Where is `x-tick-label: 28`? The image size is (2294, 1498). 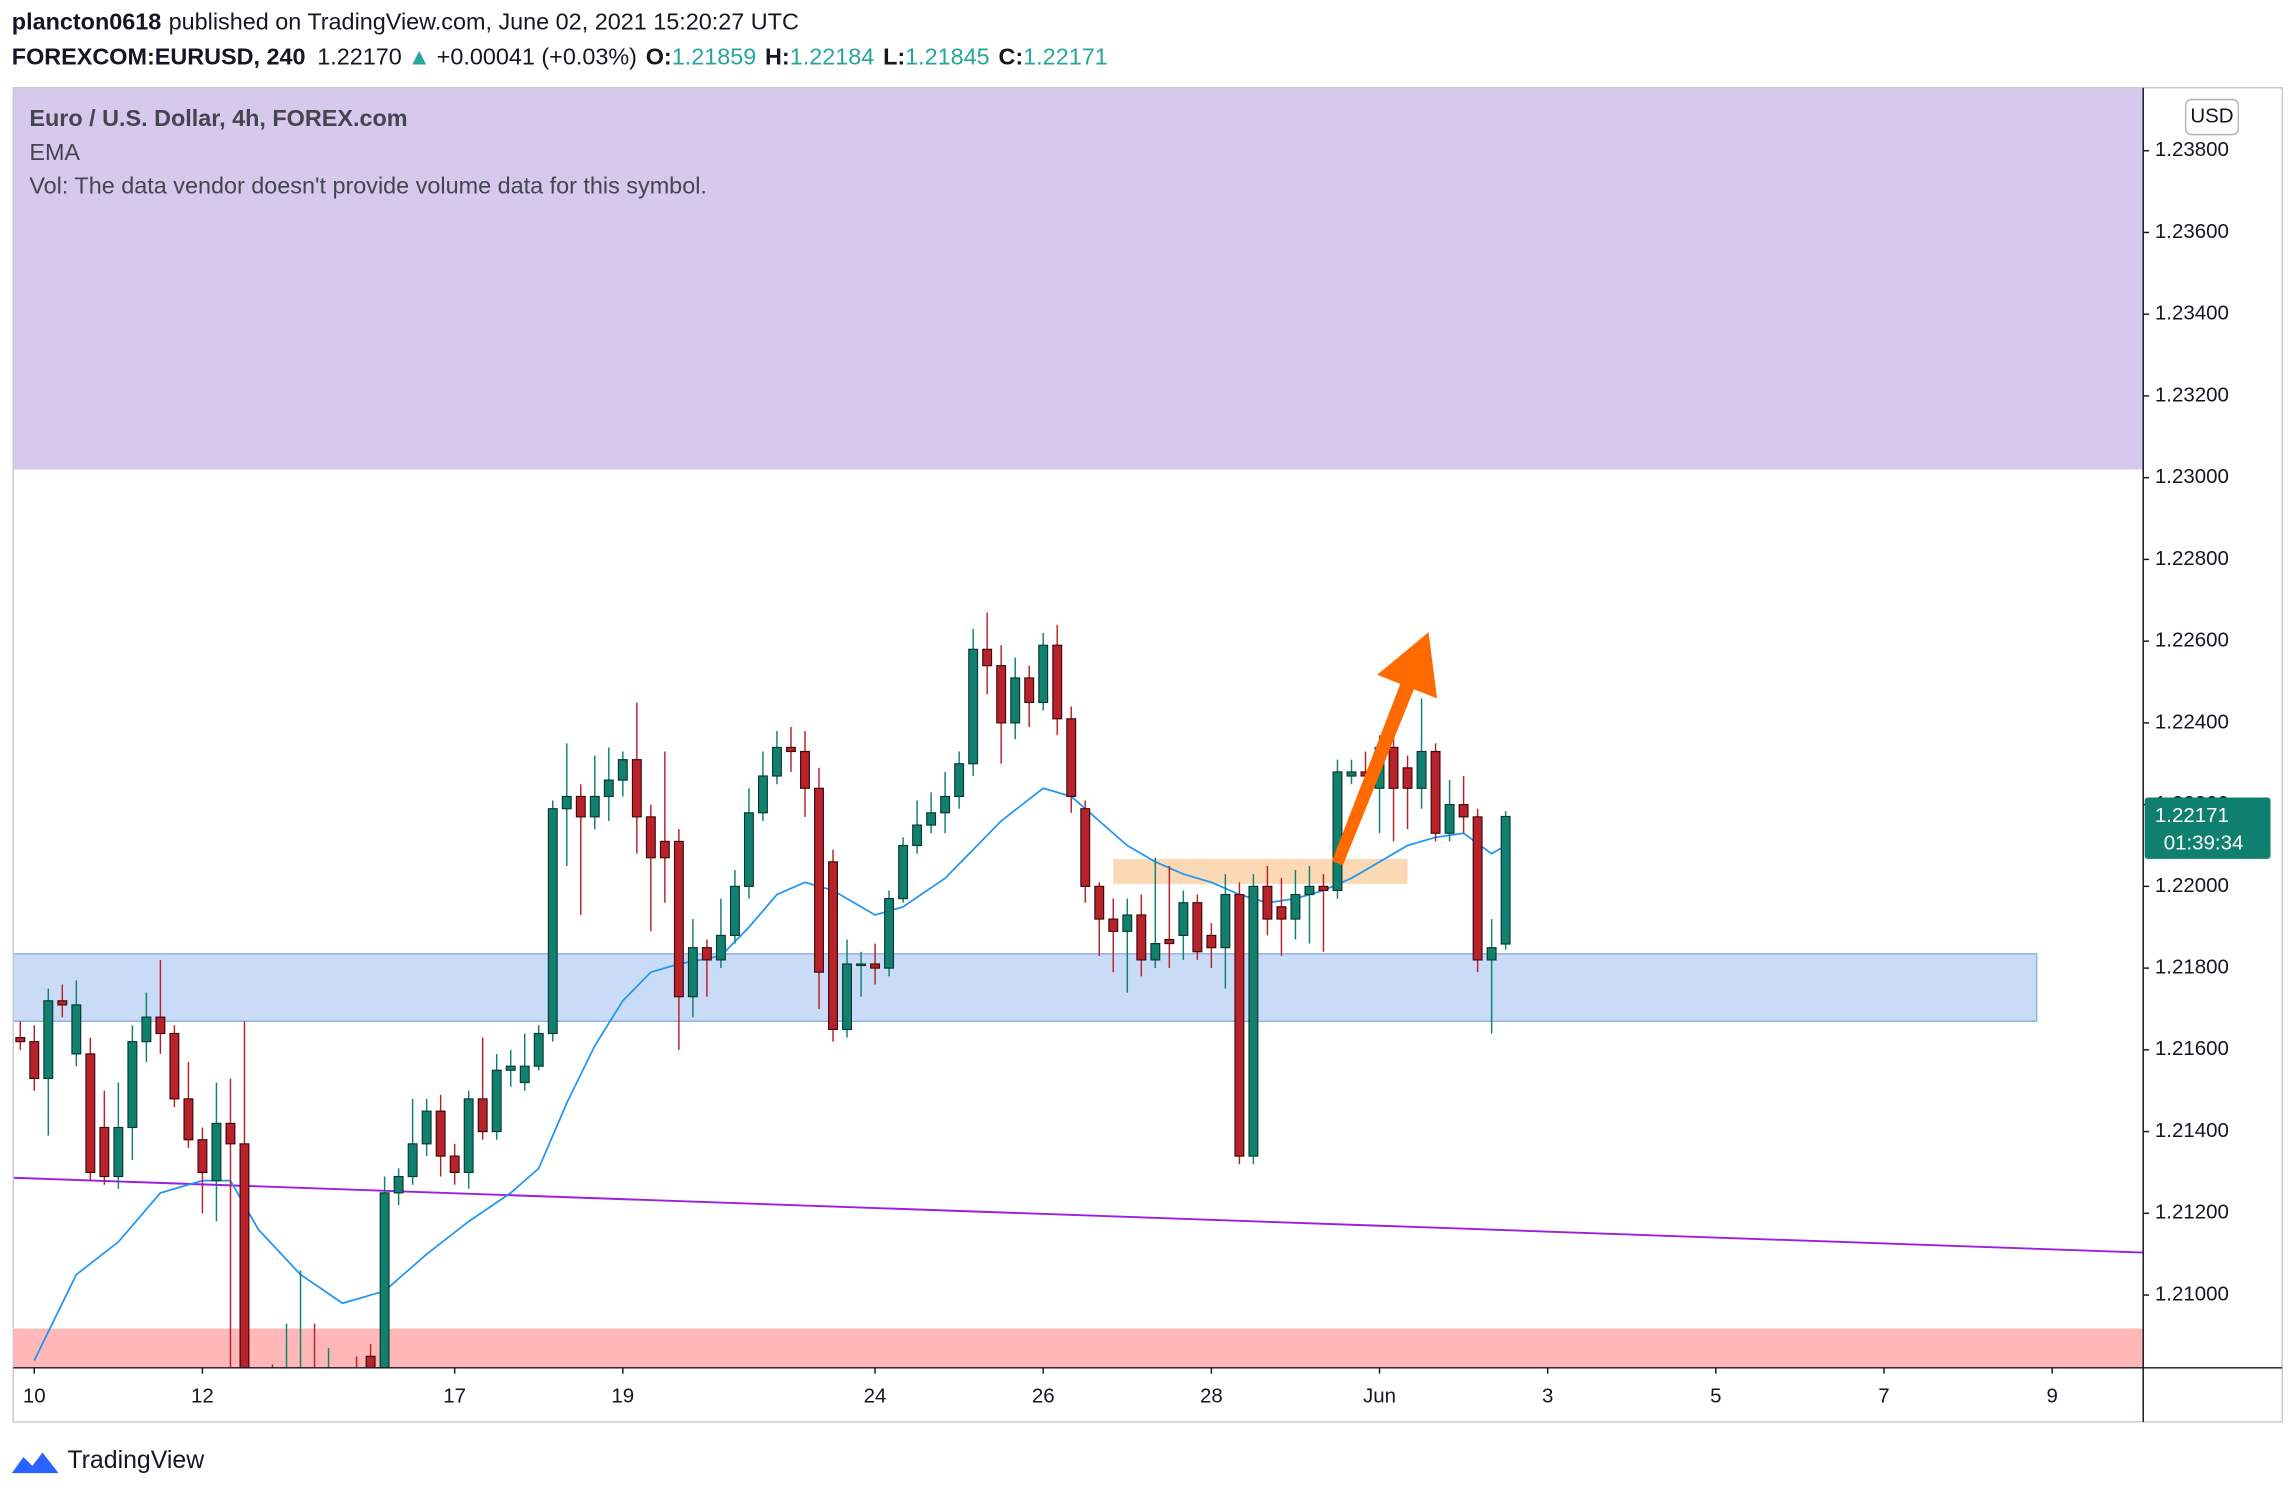
x-tick-label: 28 is located at coordinates (1211, 1395).